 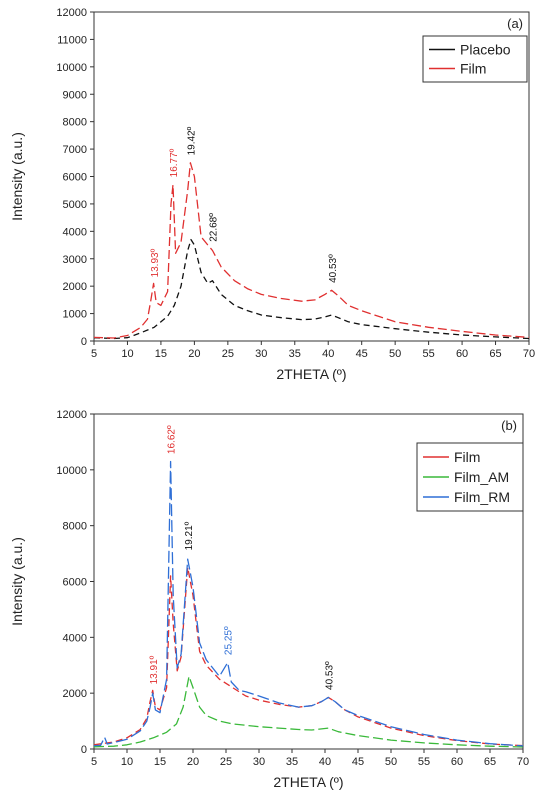 What do you see at coordinates (515, 23) in the screenshot?
I see `panel-label: (a)` at bounding box center [515, 23].